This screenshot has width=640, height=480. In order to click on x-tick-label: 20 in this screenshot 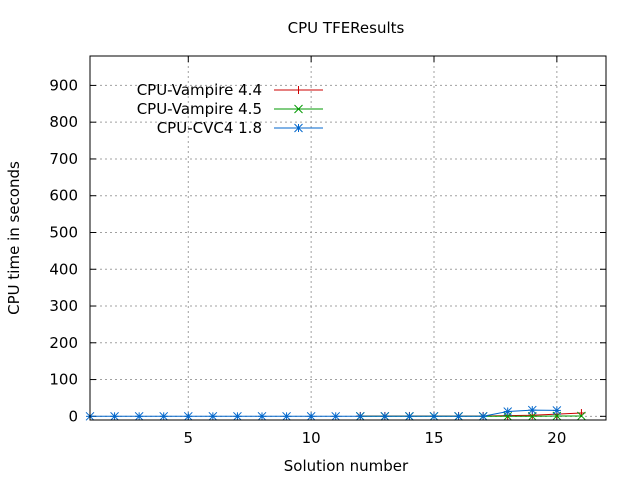, I will do `click(556, 438)`.